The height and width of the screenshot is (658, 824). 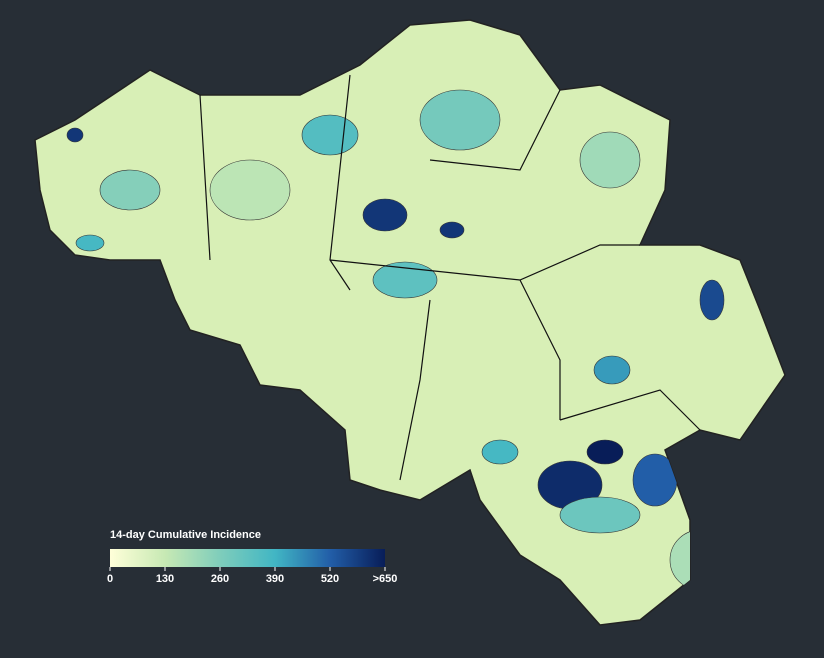 I want to click on legend-title: 14-day Cumulative Incidence, so click(x=185, y=535).